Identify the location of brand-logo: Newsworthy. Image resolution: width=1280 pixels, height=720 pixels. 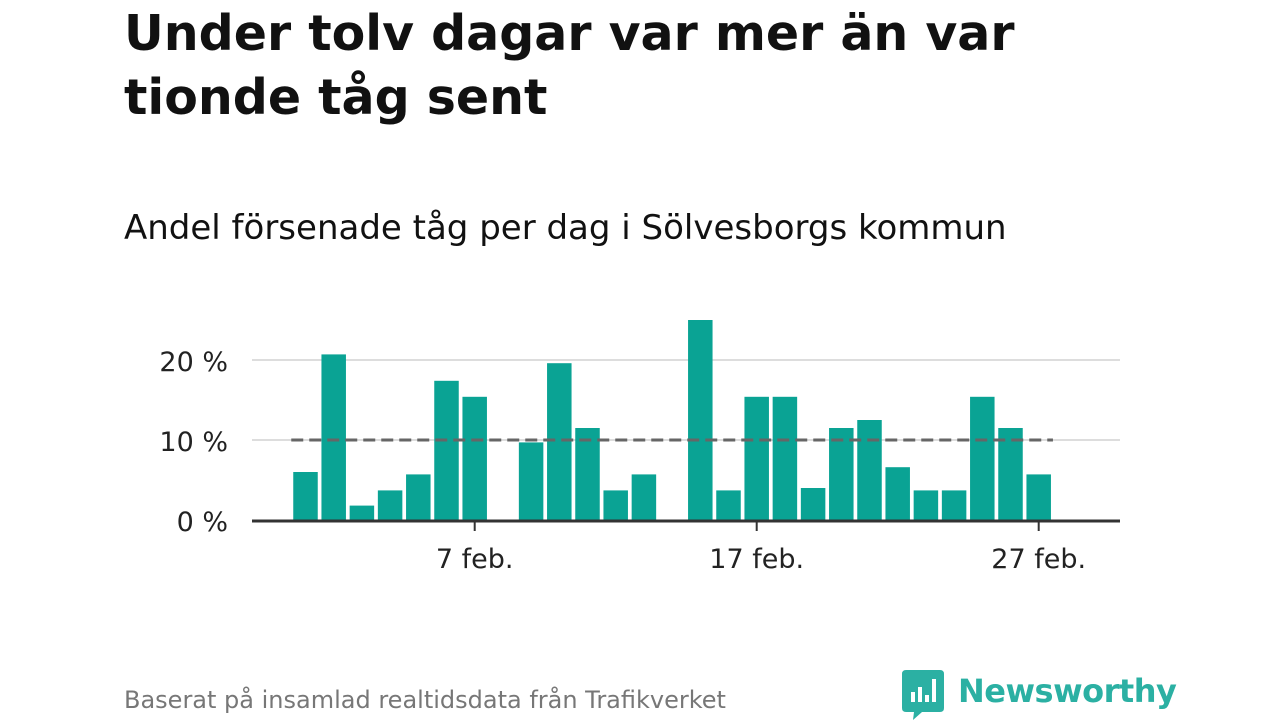
(1039, 695).